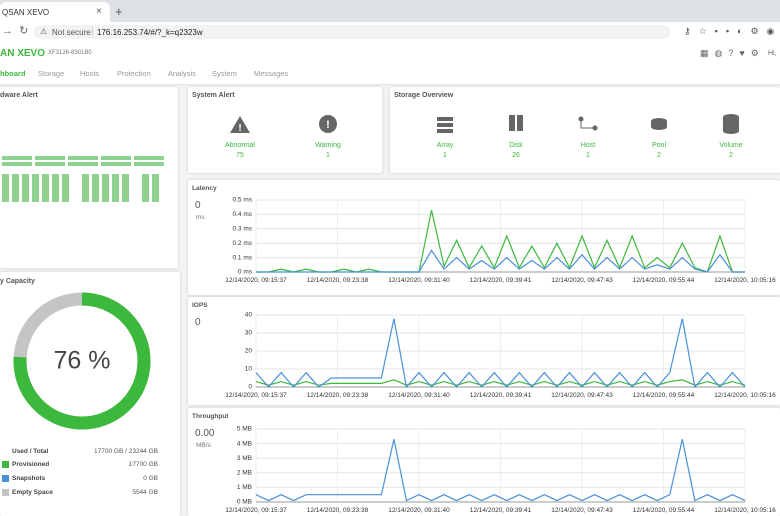  What do you see at coordinates (213, 95) in the screenshot?
I see `panel-title: System Alert` at bounding box center [213, 95].